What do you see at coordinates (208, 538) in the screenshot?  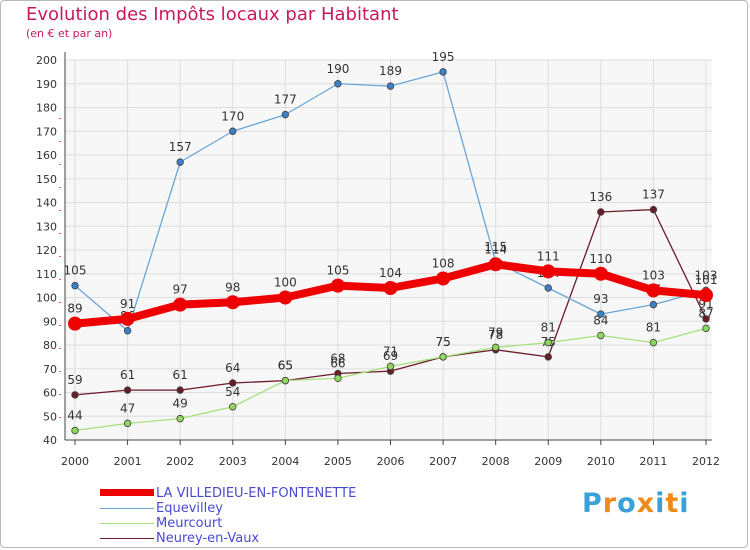 I see `legend-label-neurey: Neurey-en-Vaux` at bounding box center [208, 538].